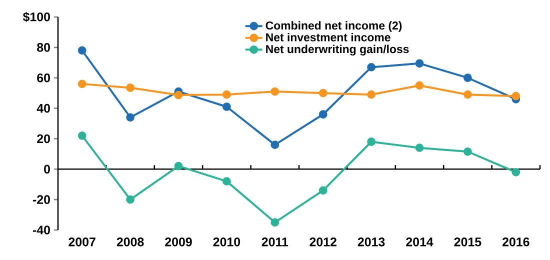 Image resolution: width=550 pixels, height=260 pixels. I want to click on x-tick-label: 2011, so click(275, 242).